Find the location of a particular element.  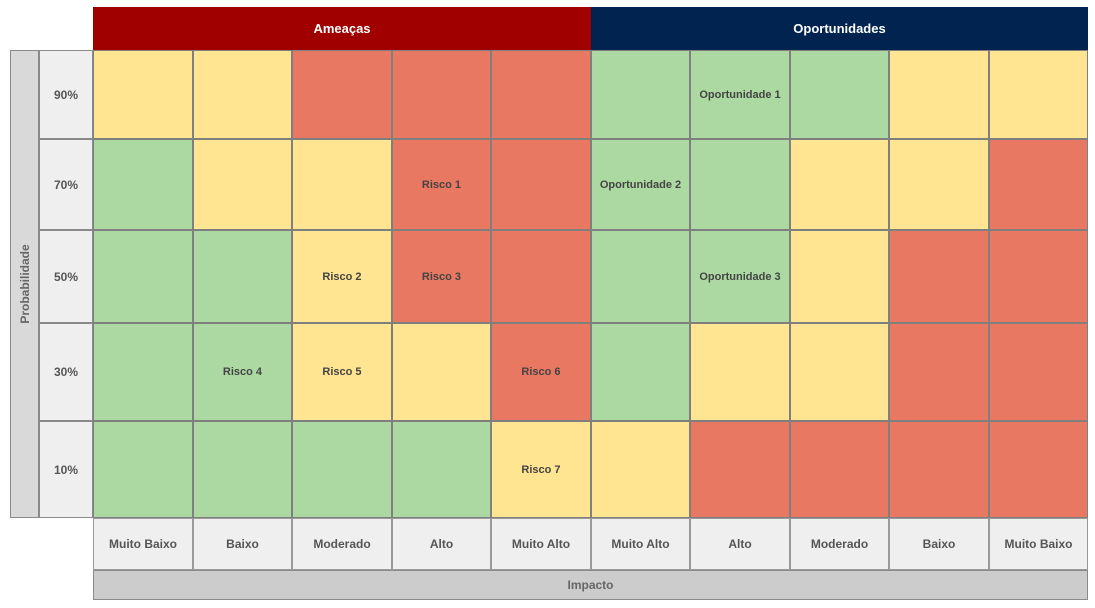

matrix-cell: Oportunidade 2 is located at coordinates (640, 184).